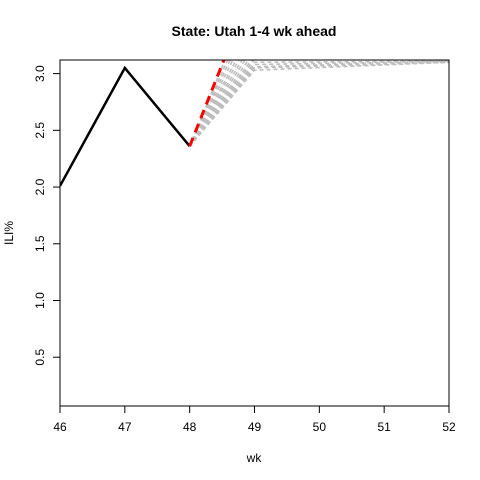 The image size is (480, 480). Describe the element at coordinates (40, 243) in the screenshot. I see `y-tick-label: 1.5` at that location.